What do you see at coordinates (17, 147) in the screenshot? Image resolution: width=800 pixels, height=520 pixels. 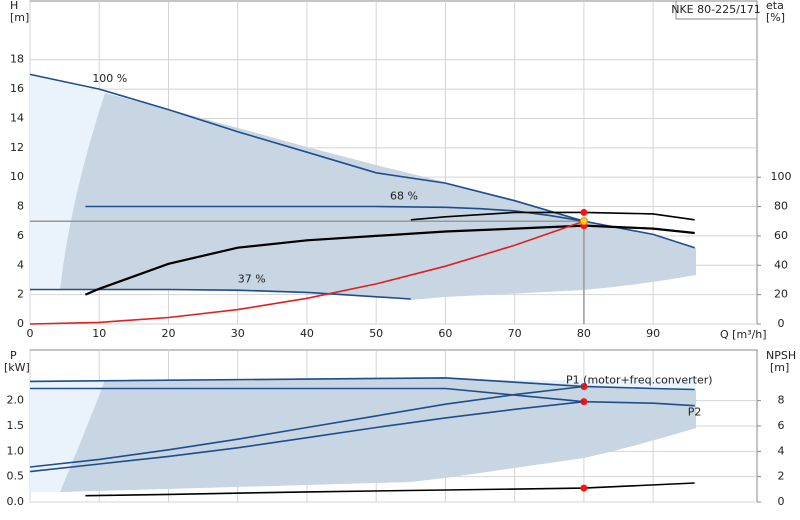 I see `y-tick-label: 12` at bounding box center [17, 147].